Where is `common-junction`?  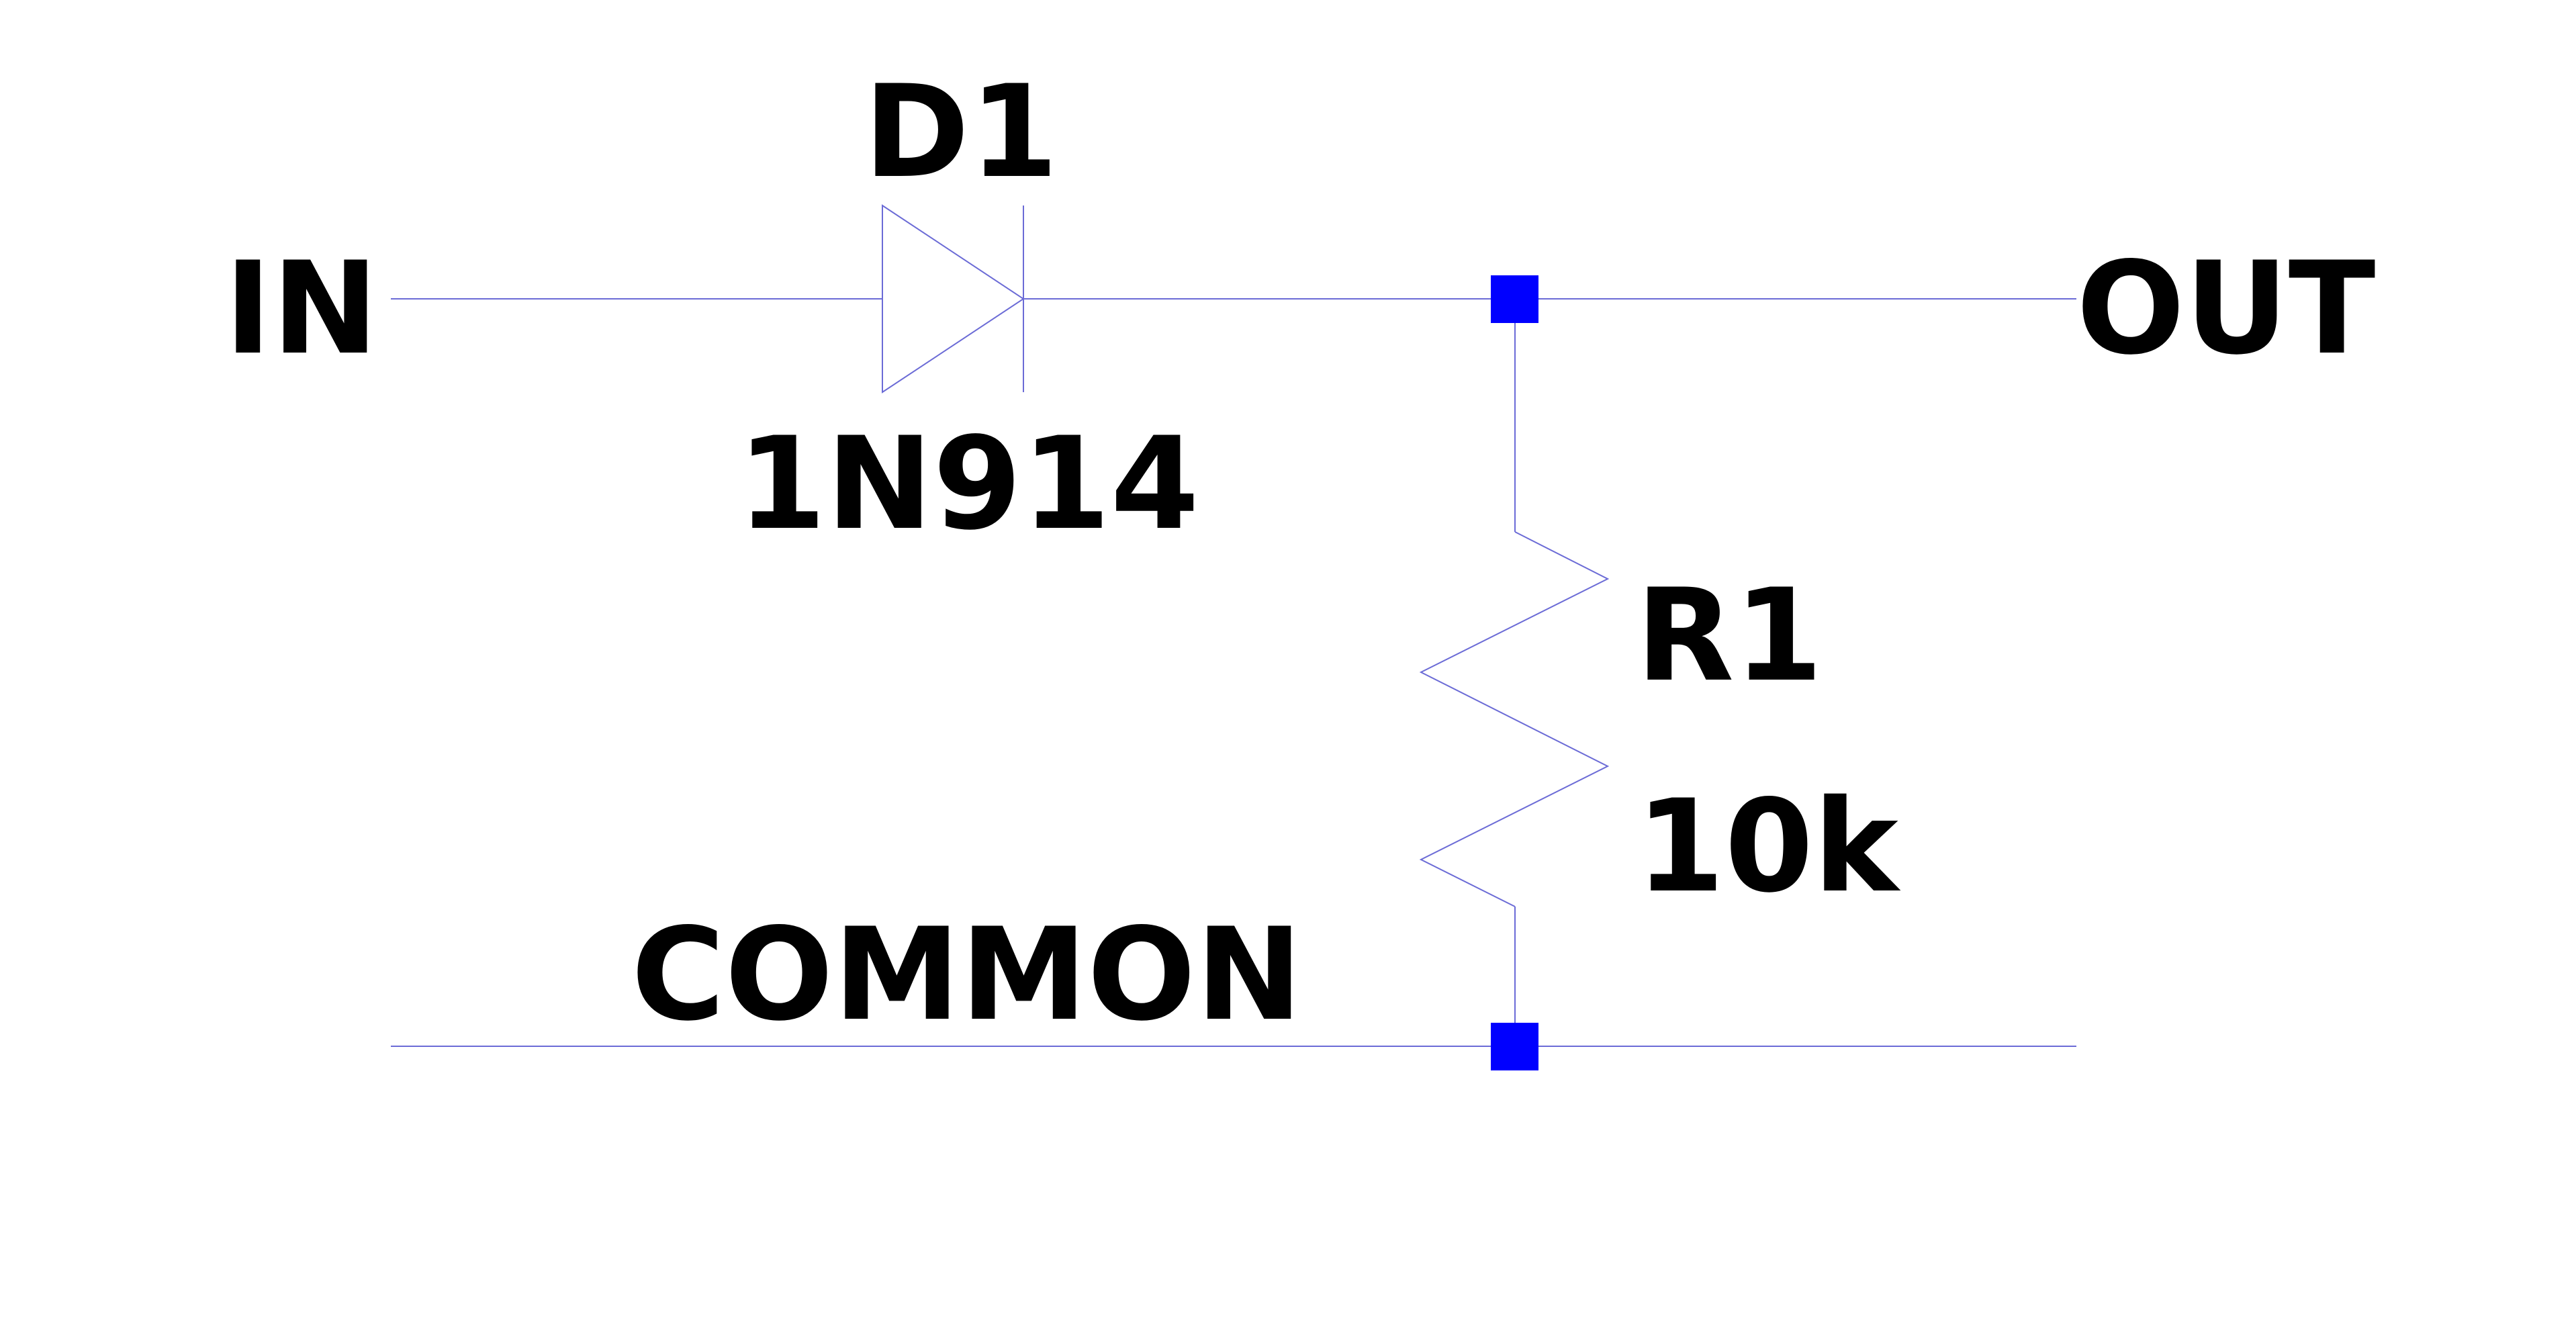 common-junction is located at coordinates (1514, 1046).